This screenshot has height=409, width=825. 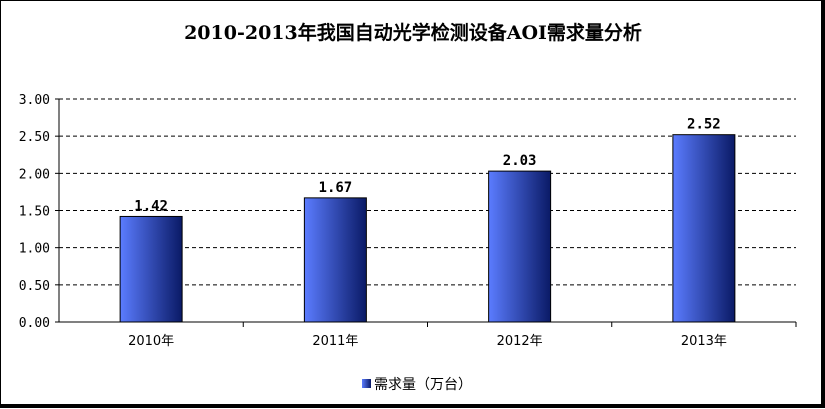 What do you see at coordinates (34, 100) in the screenshot?
I see `y-tick-label: 3.00` at bounding box center [34, 100].